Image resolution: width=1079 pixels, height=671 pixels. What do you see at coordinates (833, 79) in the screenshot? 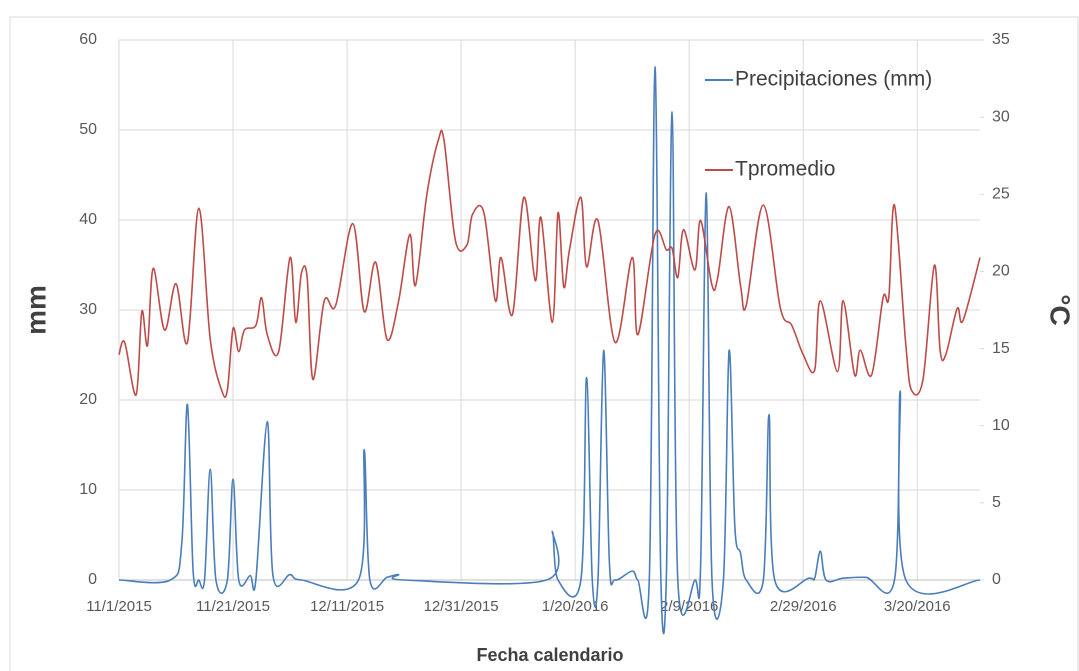
I see `legend-label: Precipitaciones (mm)` at bounding box center [833, 79].